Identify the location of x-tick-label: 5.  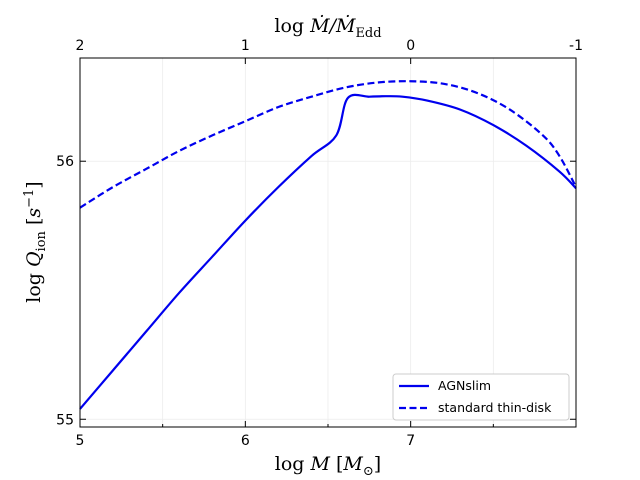
(80, 441).